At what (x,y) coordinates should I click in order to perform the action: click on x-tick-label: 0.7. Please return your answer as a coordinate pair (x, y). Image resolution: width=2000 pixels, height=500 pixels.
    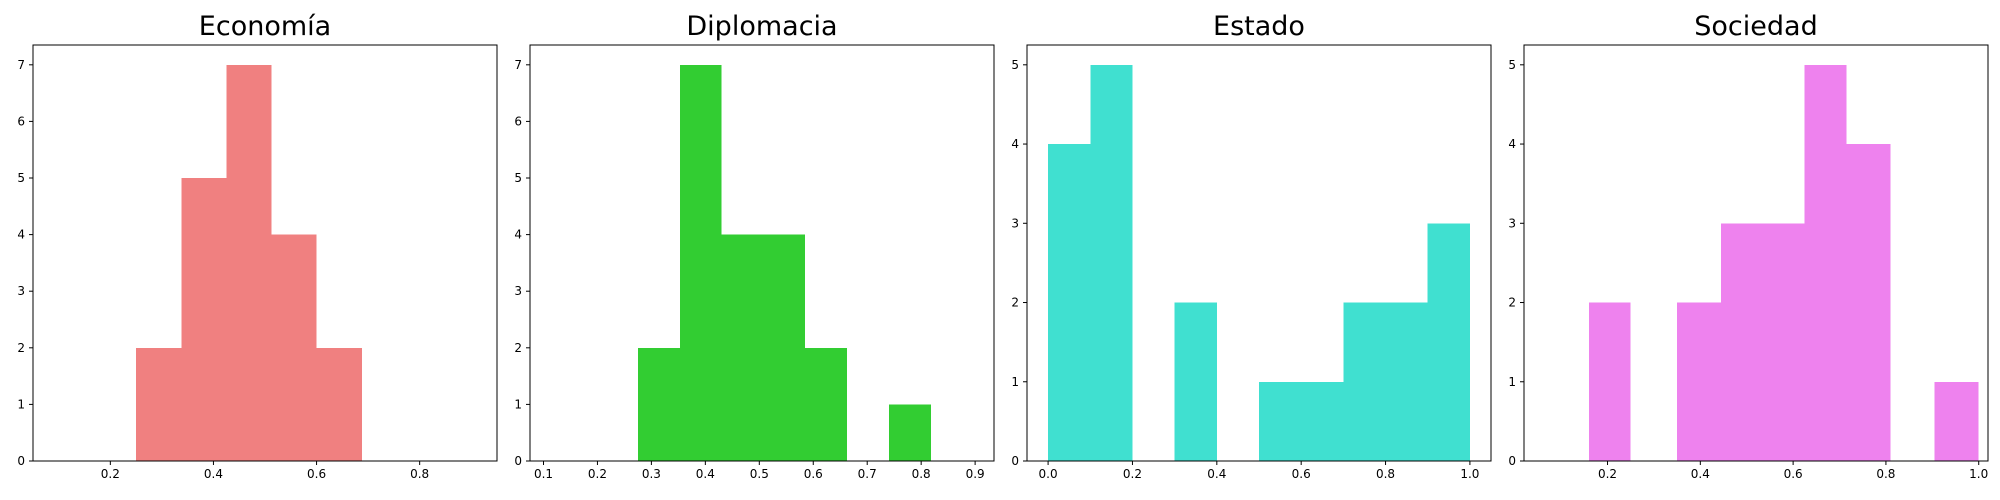
    Looking at the image, I should click on (867, 474).